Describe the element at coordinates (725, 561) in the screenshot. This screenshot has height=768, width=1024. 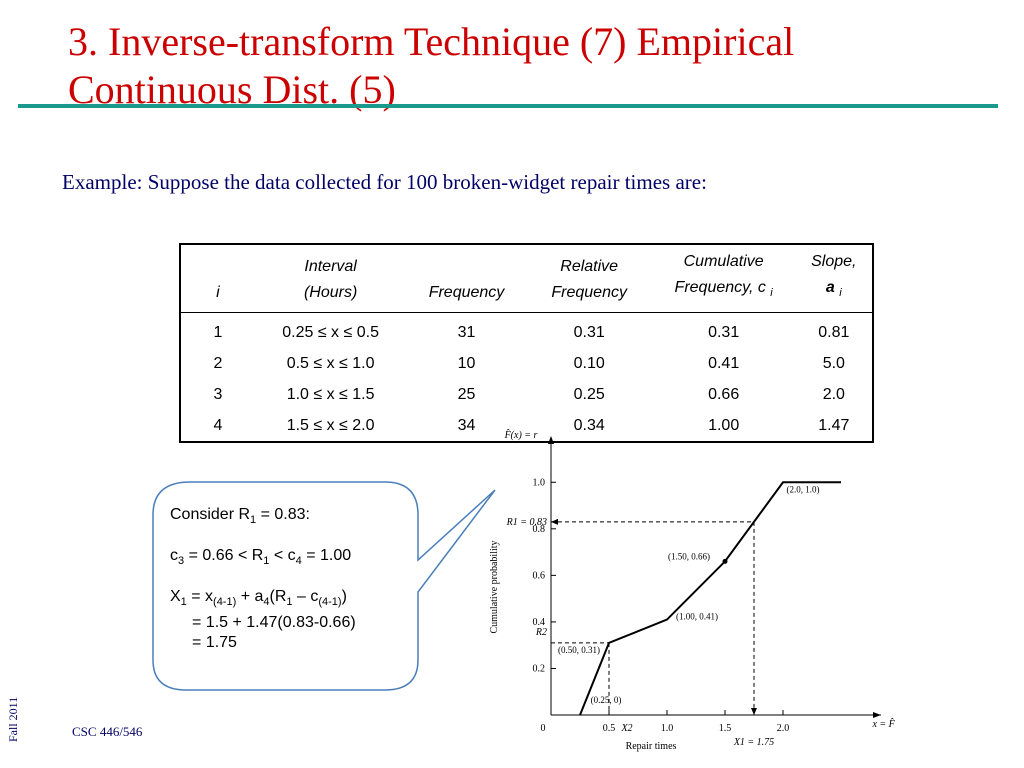
I see `data-point-marker` at that location.